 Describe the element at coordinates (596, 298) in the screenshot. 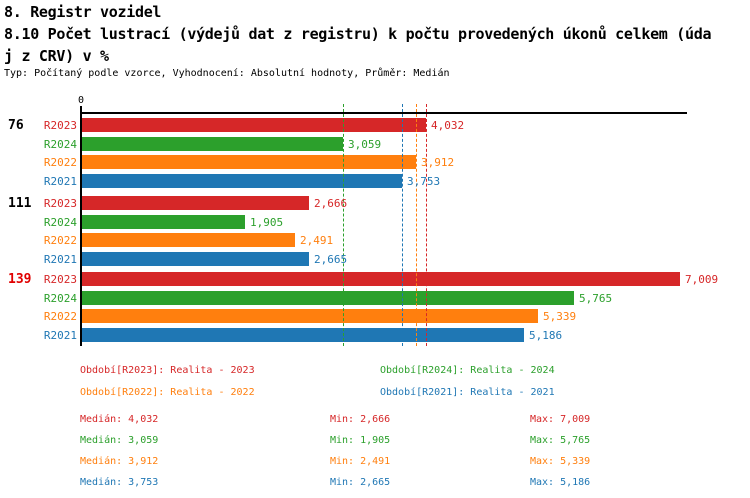

I see `bar-value-label-139-R2024: 5,765` at that location.